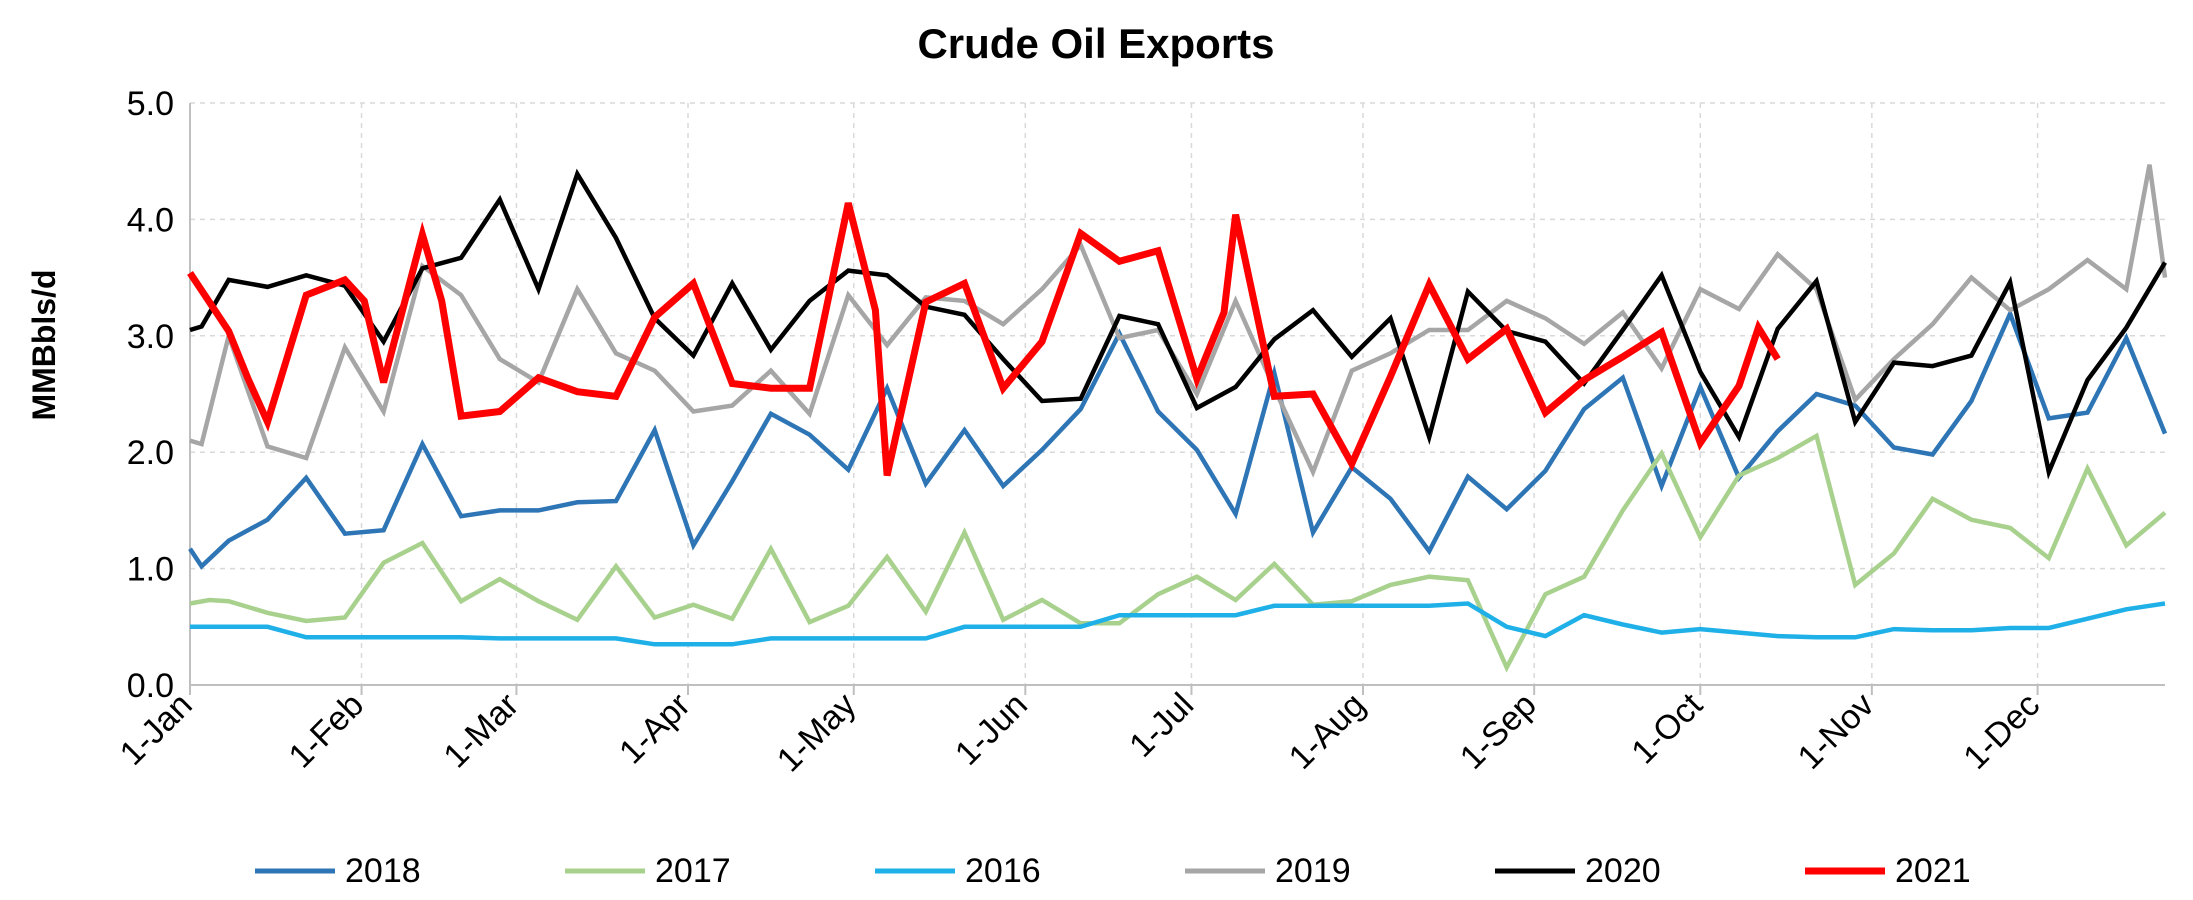 This screenshot has height=900, width=2193. I want to click on x-tick-label: 1-Oct, so click(1667, 728).